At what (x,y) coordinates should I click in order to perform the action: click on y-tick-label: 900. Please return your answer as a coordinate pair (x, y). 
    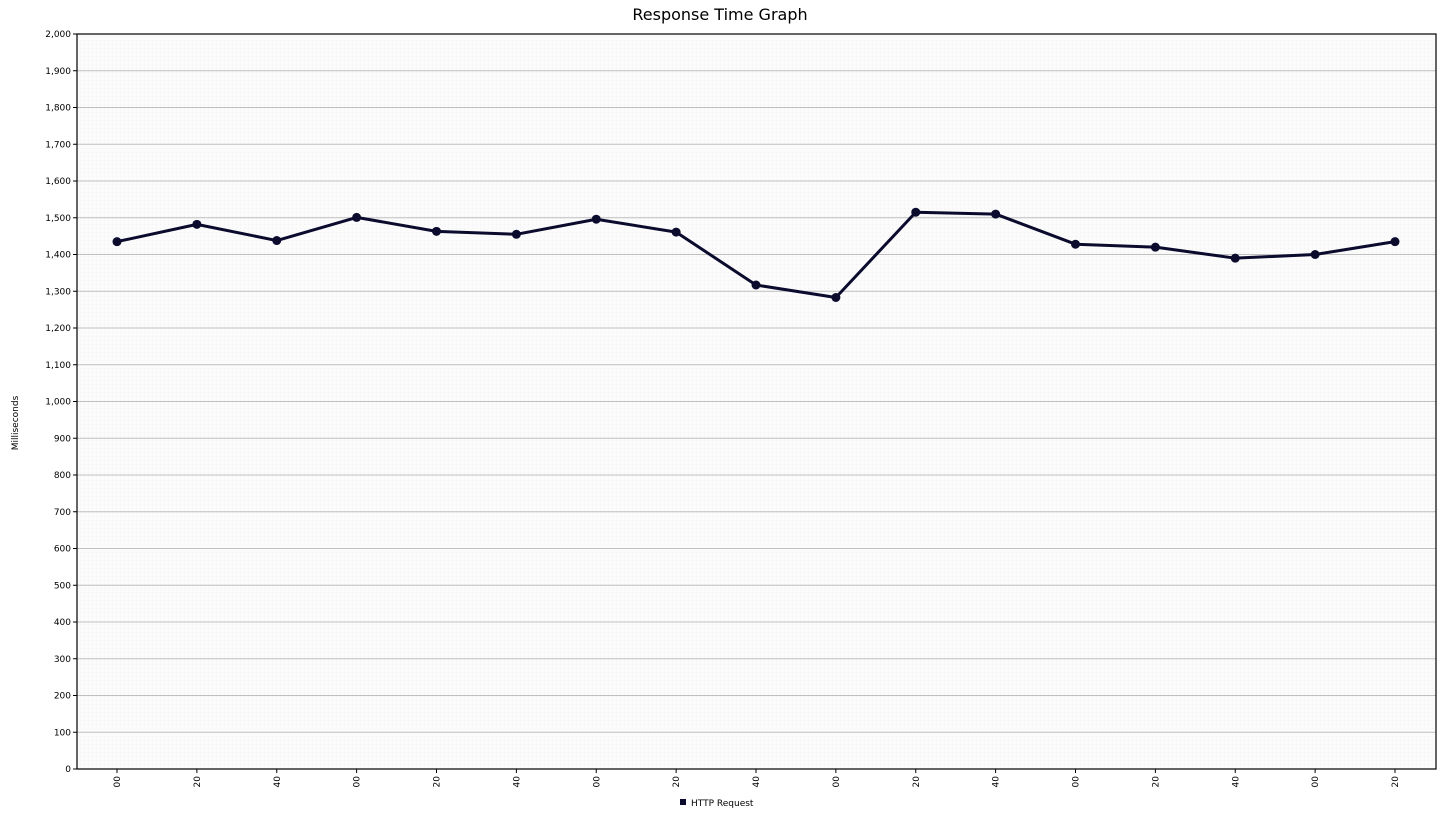
    Looking at the image, I should click on (62, 439).